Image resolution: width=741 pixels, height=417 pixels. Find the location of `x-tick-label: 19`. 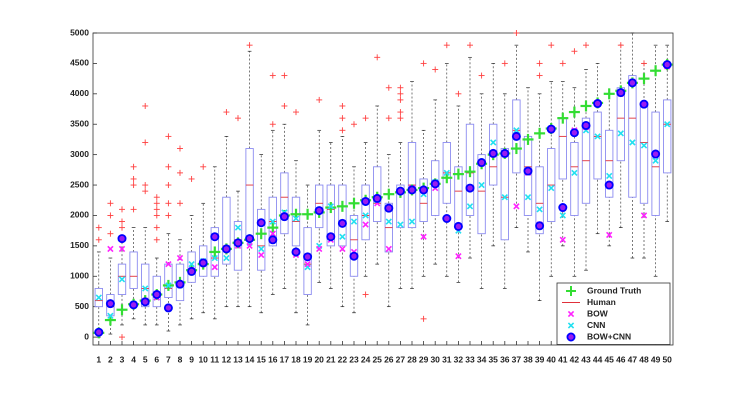

x-tick-label: 19 is located at coordinates (308, 359).